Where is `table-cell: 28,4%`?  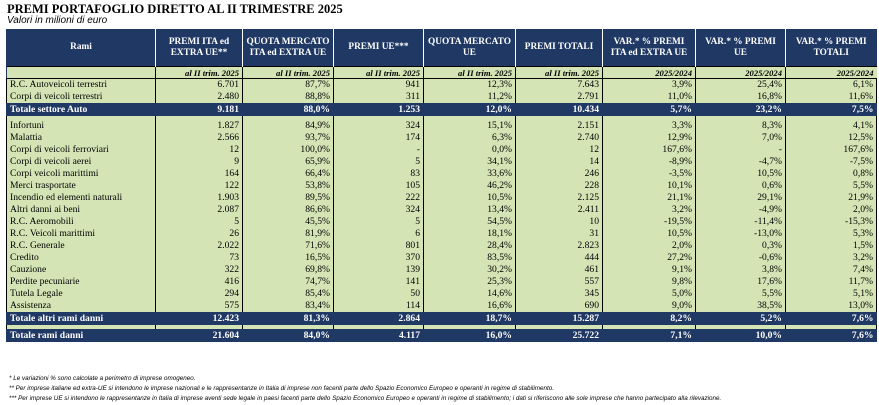
table-cell: 28,4% is located at coordinates (469, 246).